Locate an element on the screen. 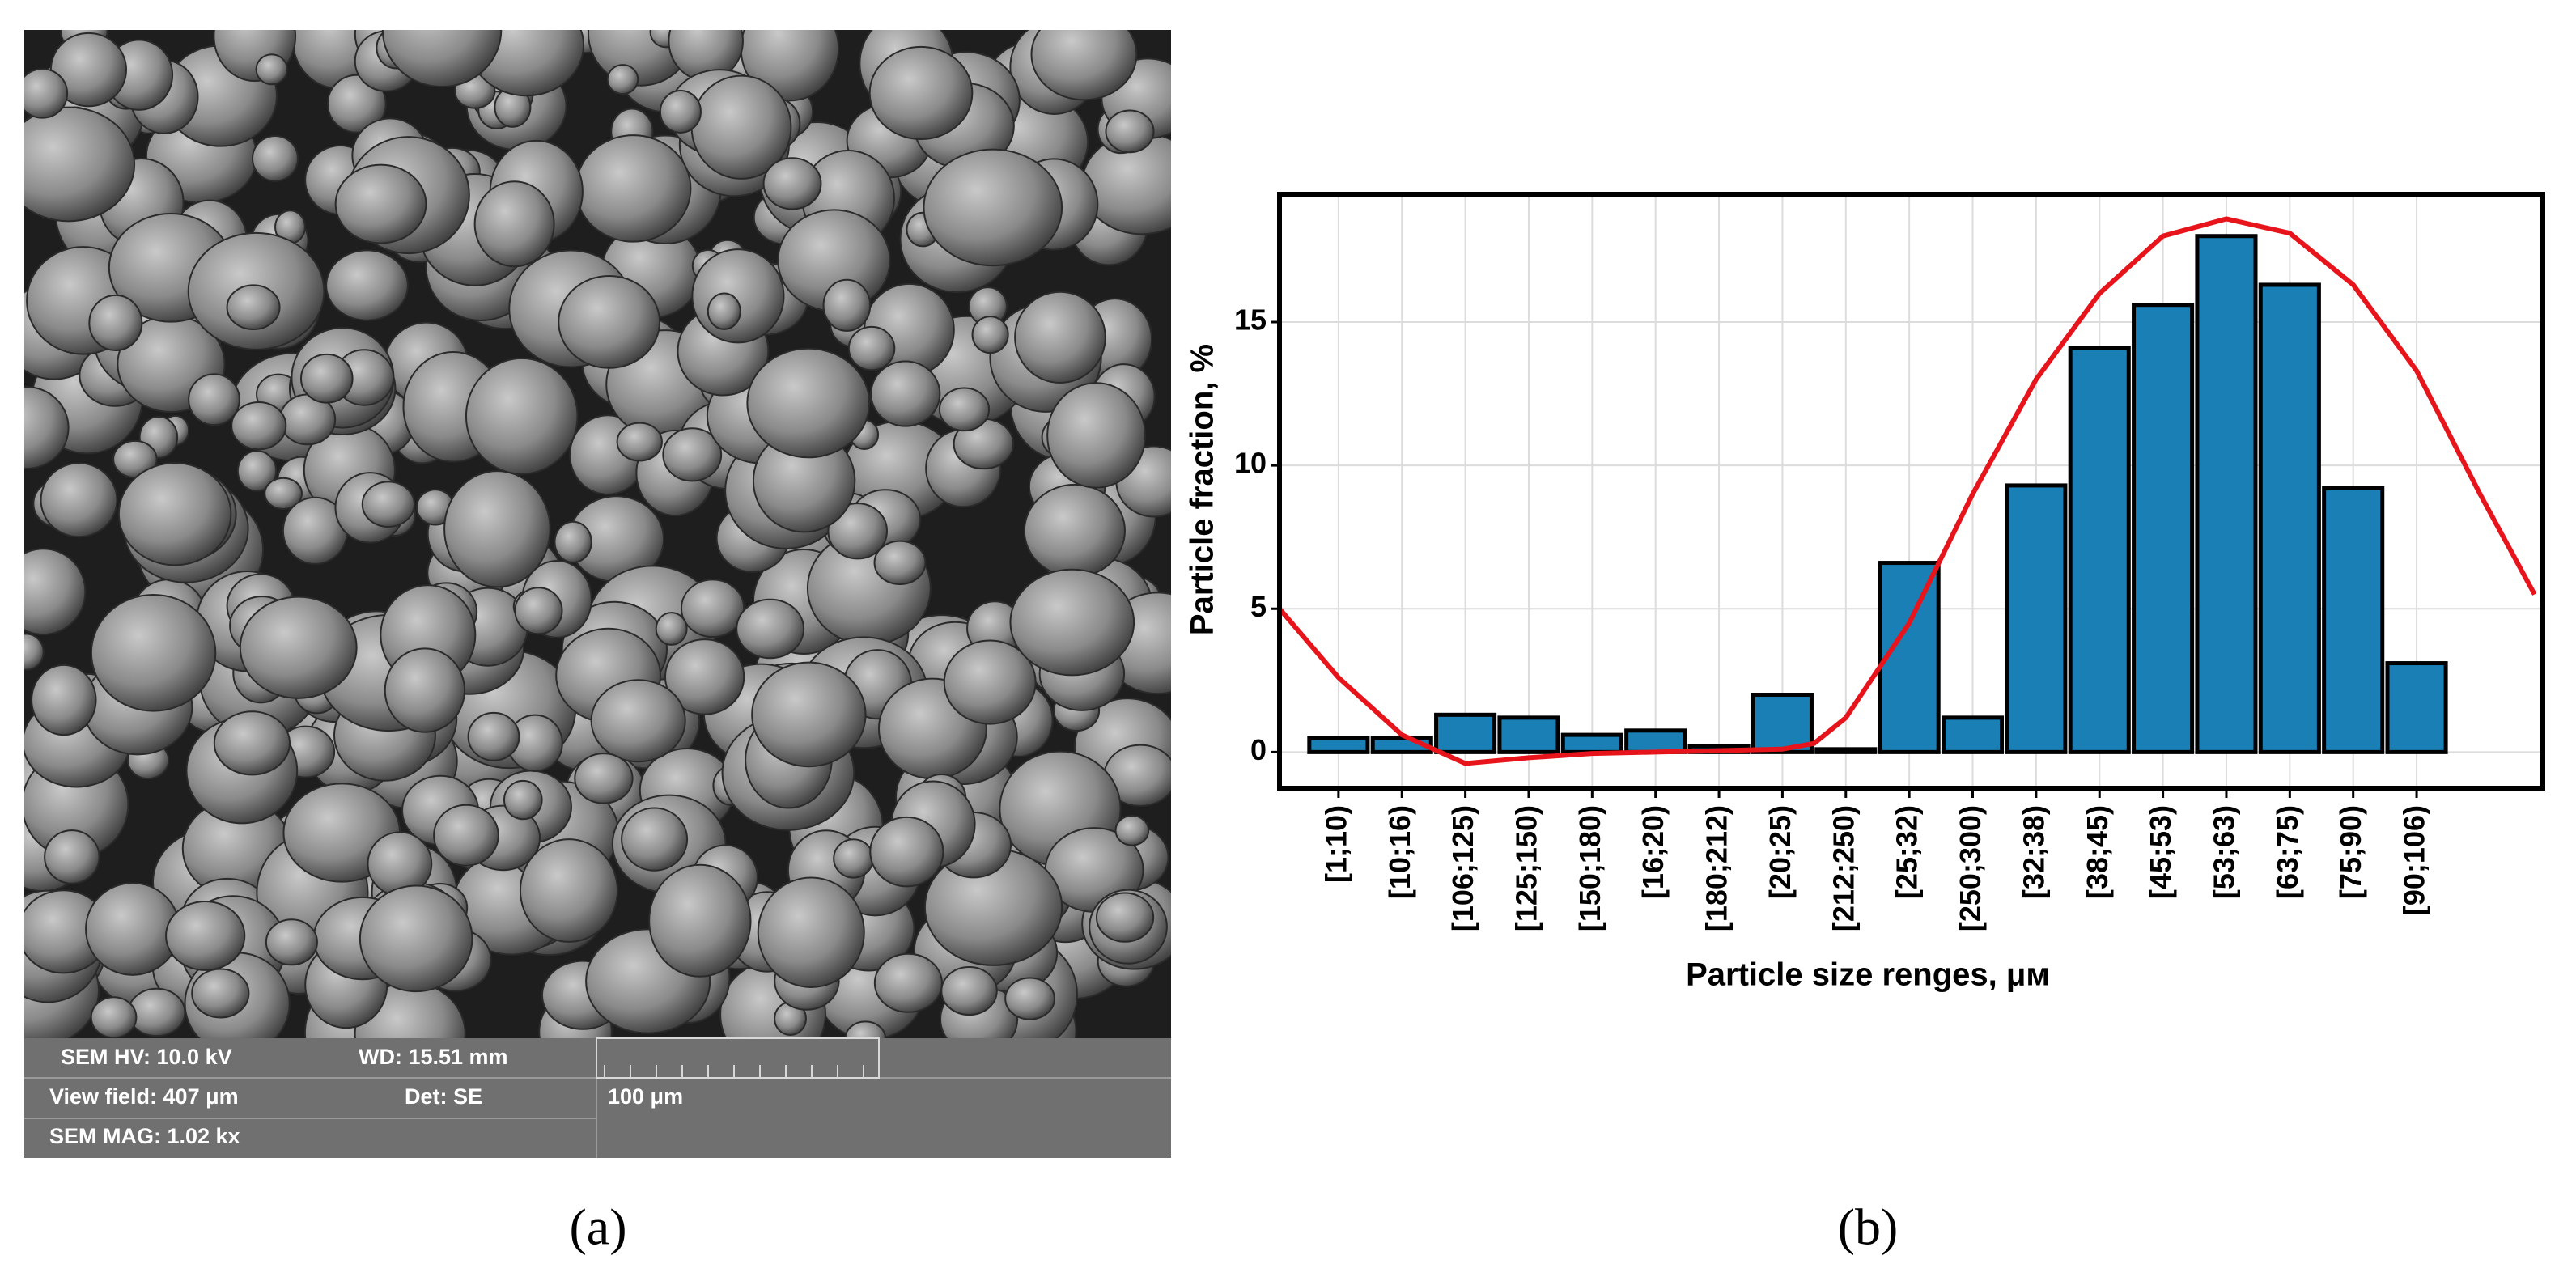 The height and width of the screenshot is (1281, 2576). panel-label: (a) is located at coordinates (597, 1227).